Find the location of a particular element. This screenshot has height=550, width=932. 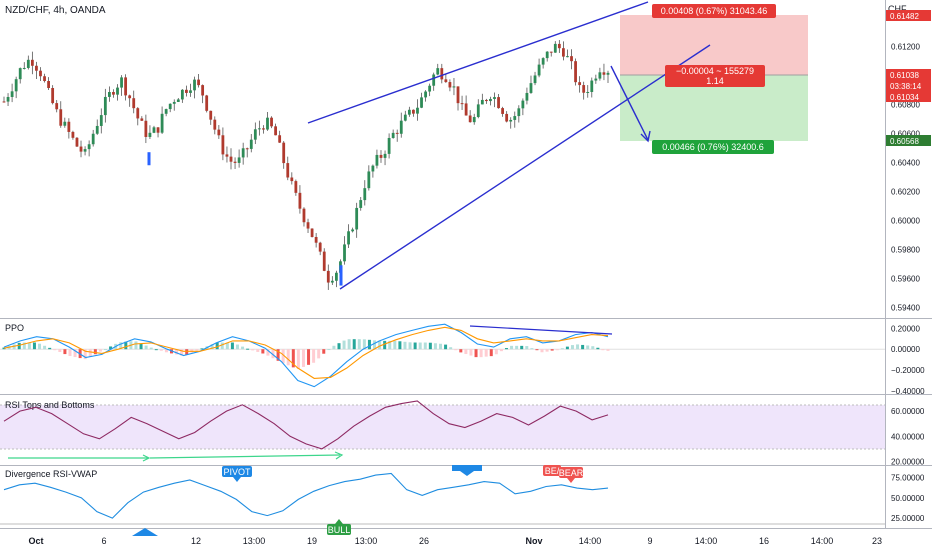

price-marker: 0.61038 is located at coordinates (908, 74).